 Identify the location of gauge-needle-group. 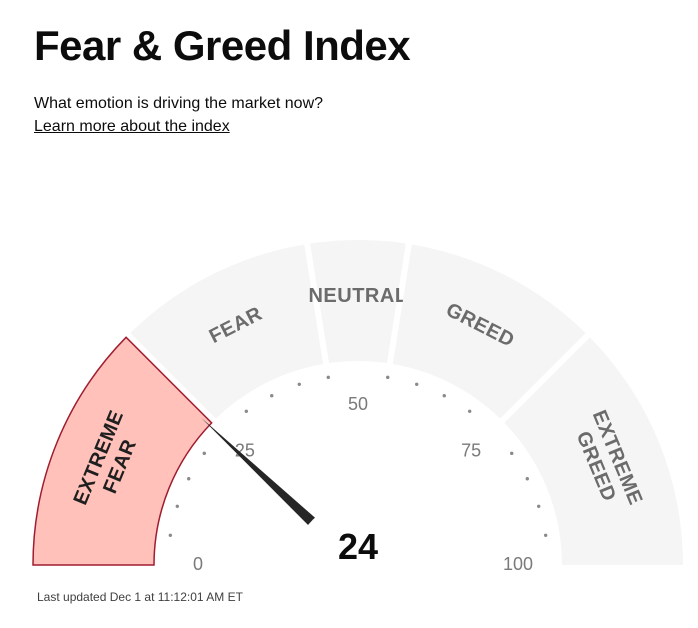
(269, 481).